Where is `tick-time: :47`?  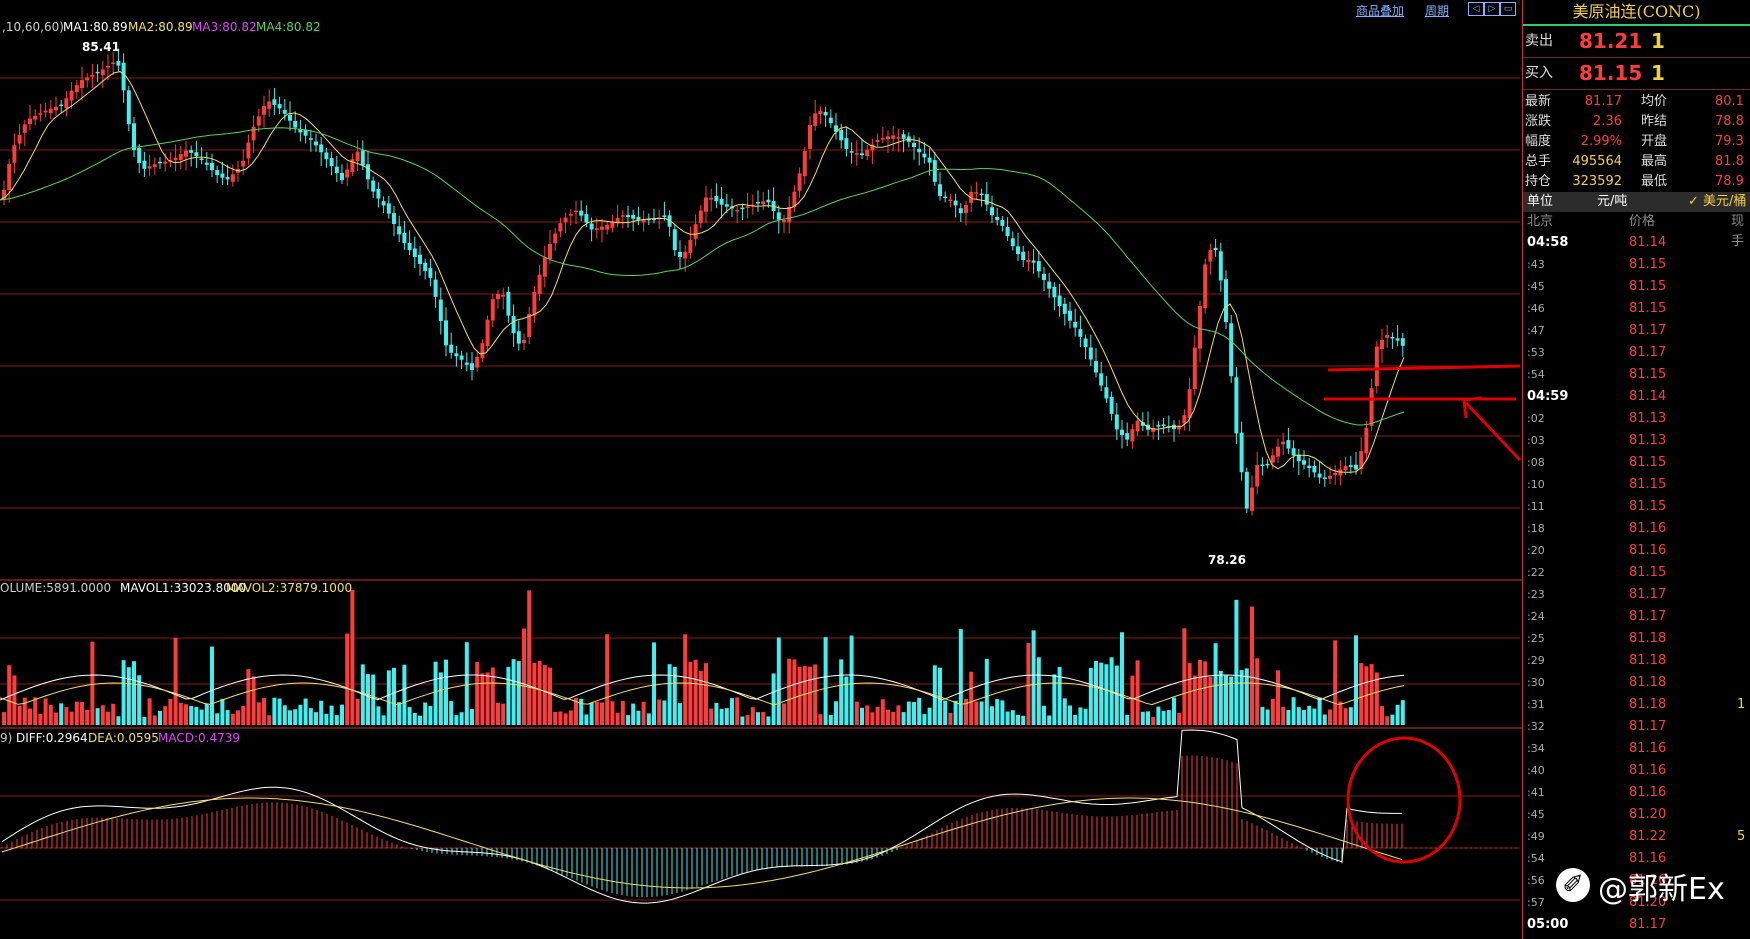
tick-time: :47 is located at coordinates (1536, 330).